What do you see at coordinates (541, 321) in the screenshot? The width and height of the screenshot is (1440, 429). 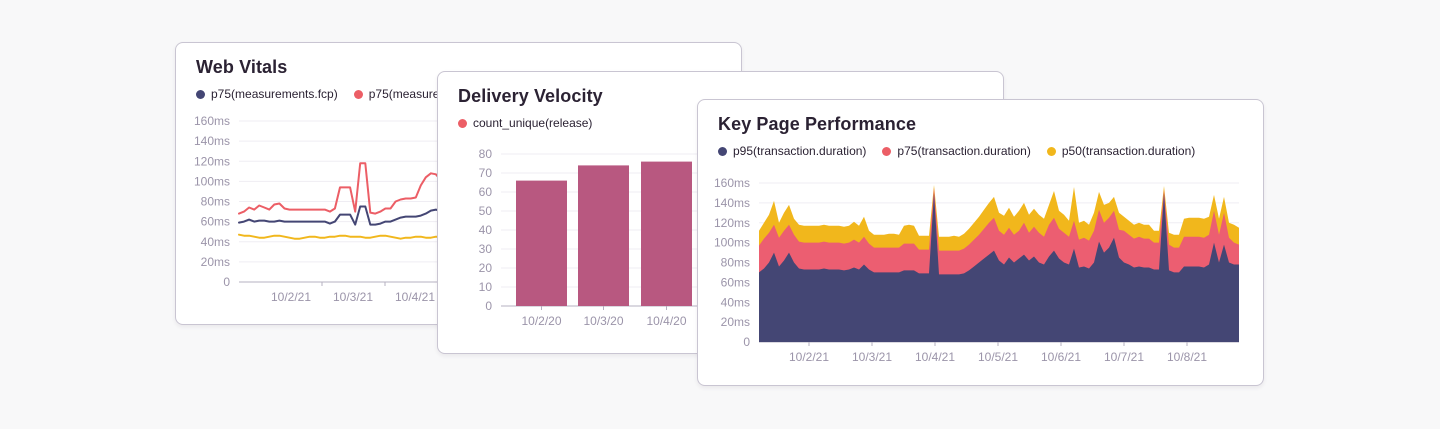 I see `svg-text: 10/2/20` at bounding box center [541, 321].